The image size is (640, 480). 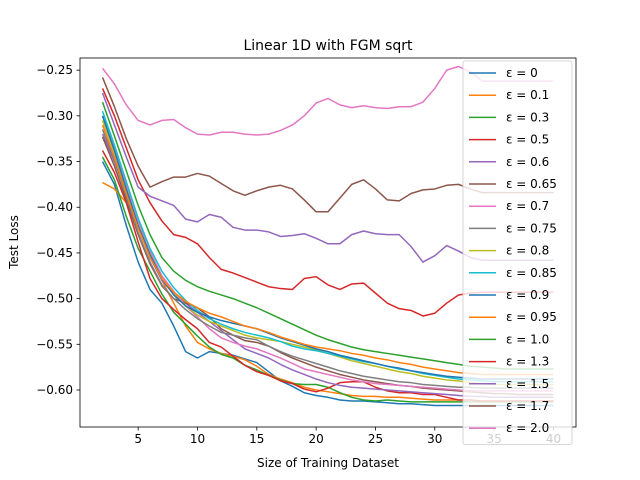 What do you see at coordinates (54, 344) in the screenshot?
I see `y-tick-label-1: −0.55` at bounding box center [54, 344].